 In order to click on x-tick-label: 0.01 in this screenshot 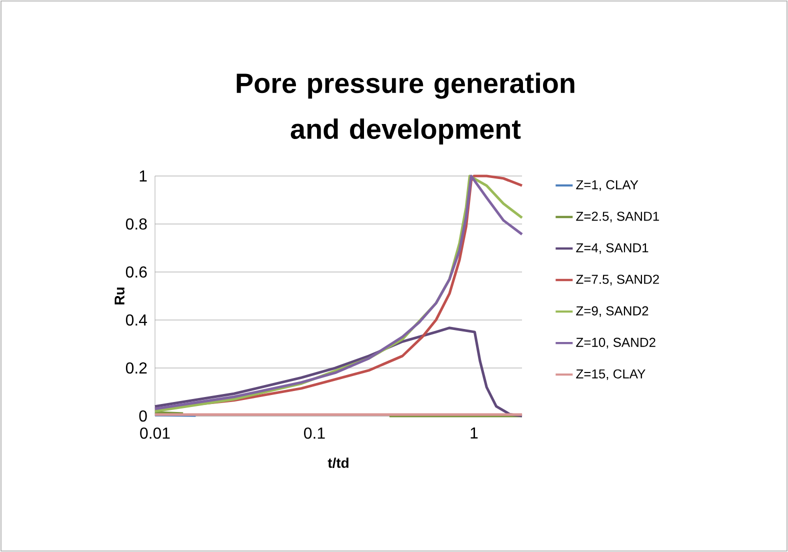, I will do `click(155, 433)`.